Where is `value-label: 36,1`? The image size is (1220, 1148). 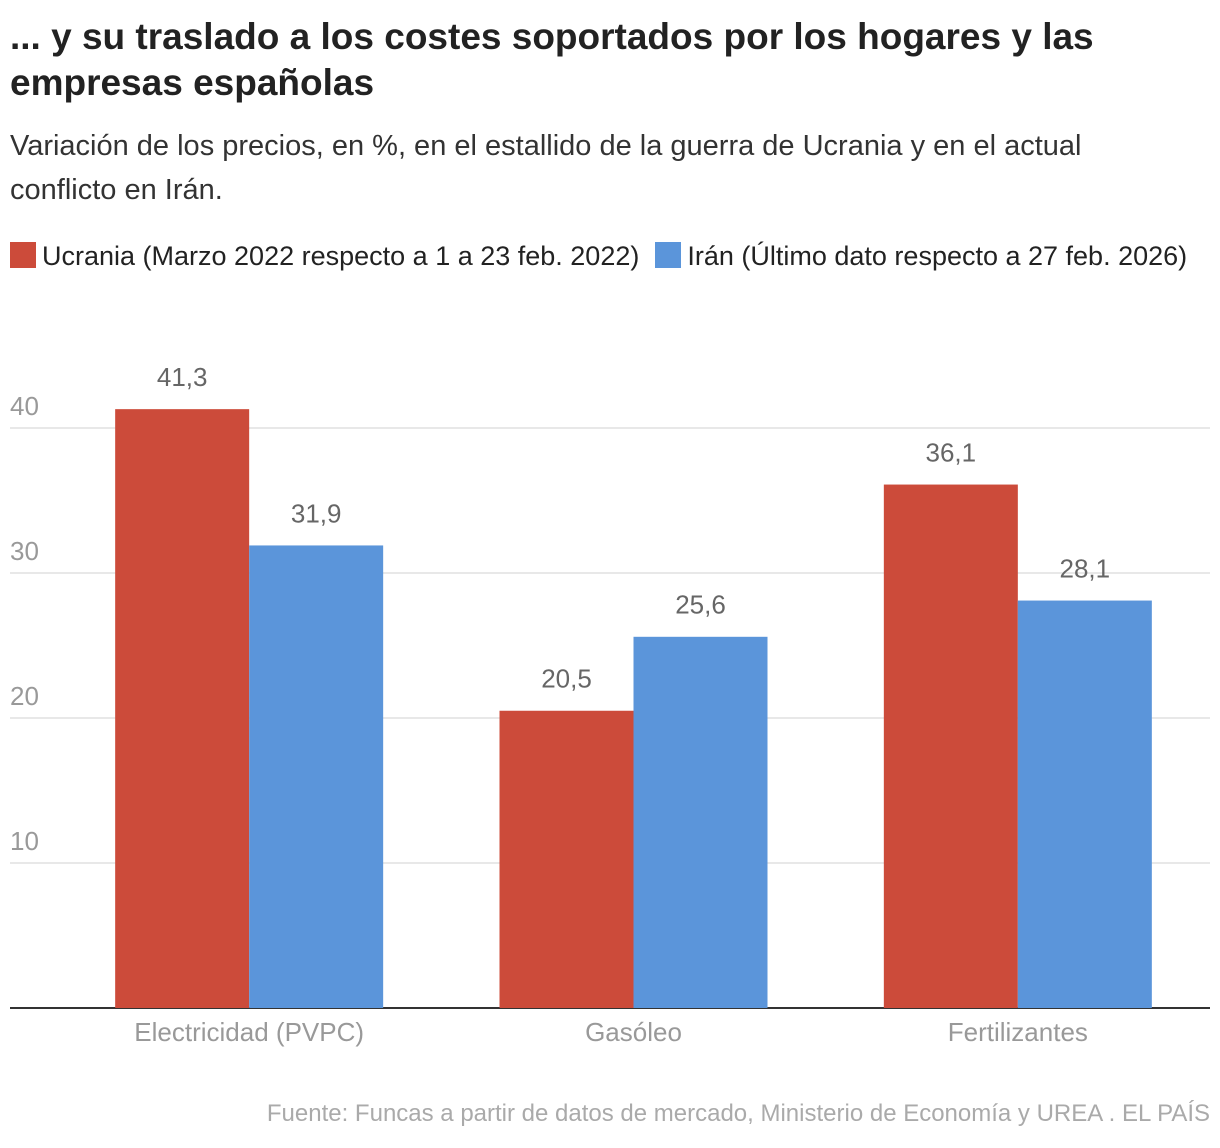
value-label: 36,1 is located at coordinates (951, 452).